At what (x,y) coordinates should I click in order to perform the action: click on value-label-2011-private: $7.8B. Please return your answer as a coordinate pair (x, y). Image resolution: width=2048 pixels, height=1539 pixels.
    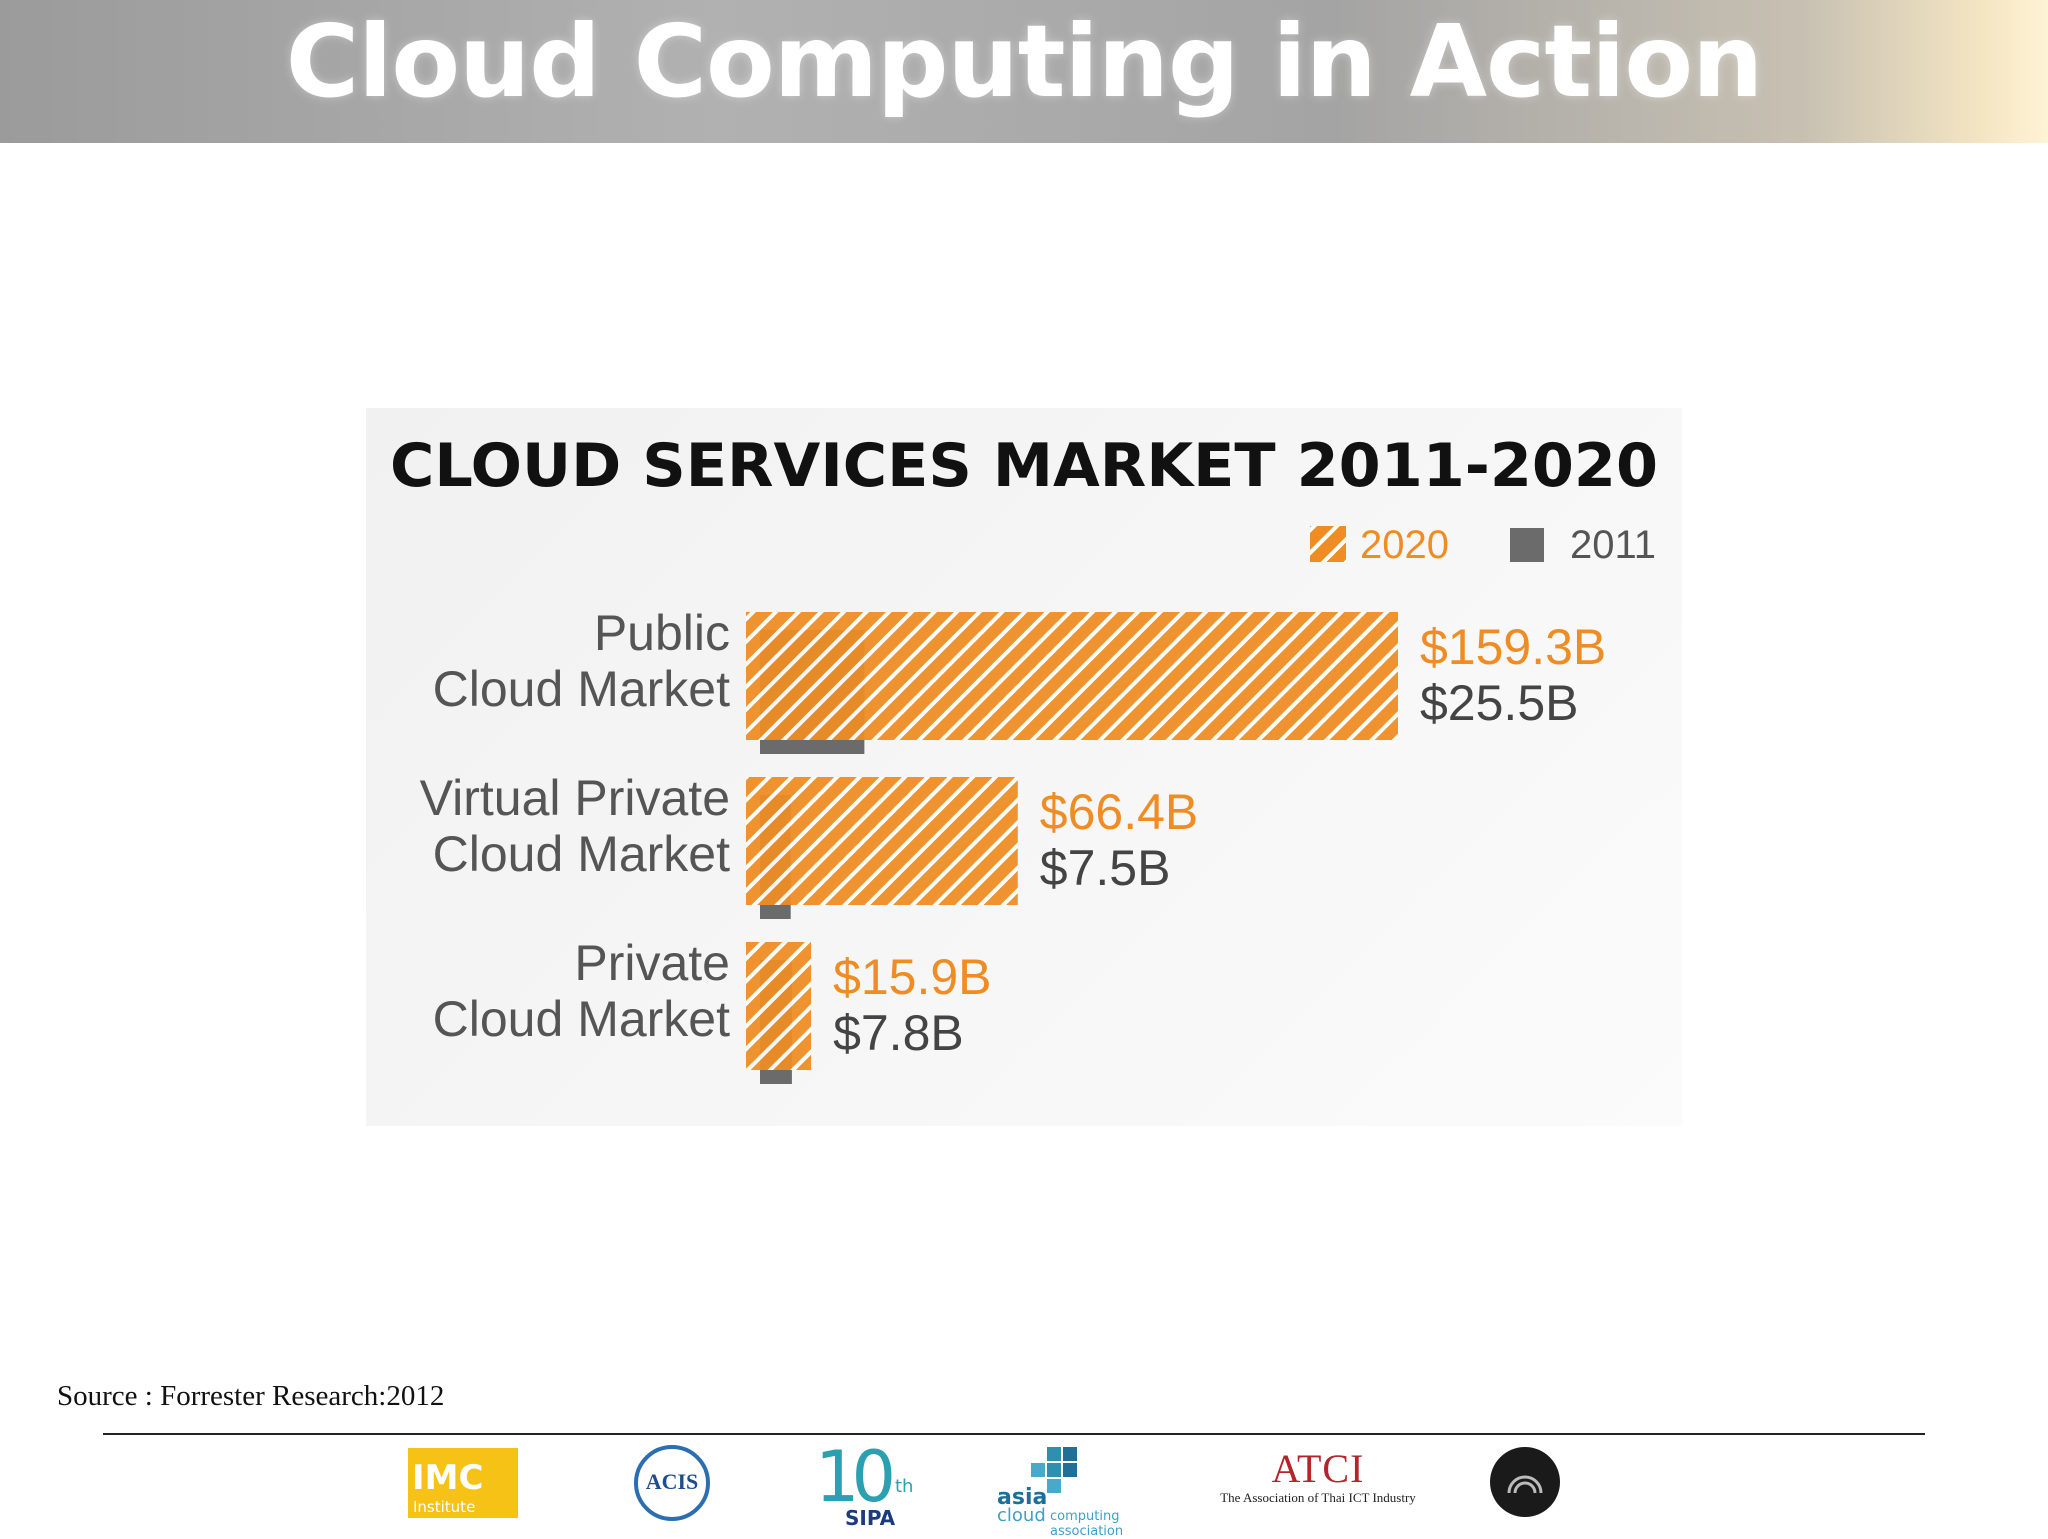
    Looking at the image, I should click on (898, 1033).